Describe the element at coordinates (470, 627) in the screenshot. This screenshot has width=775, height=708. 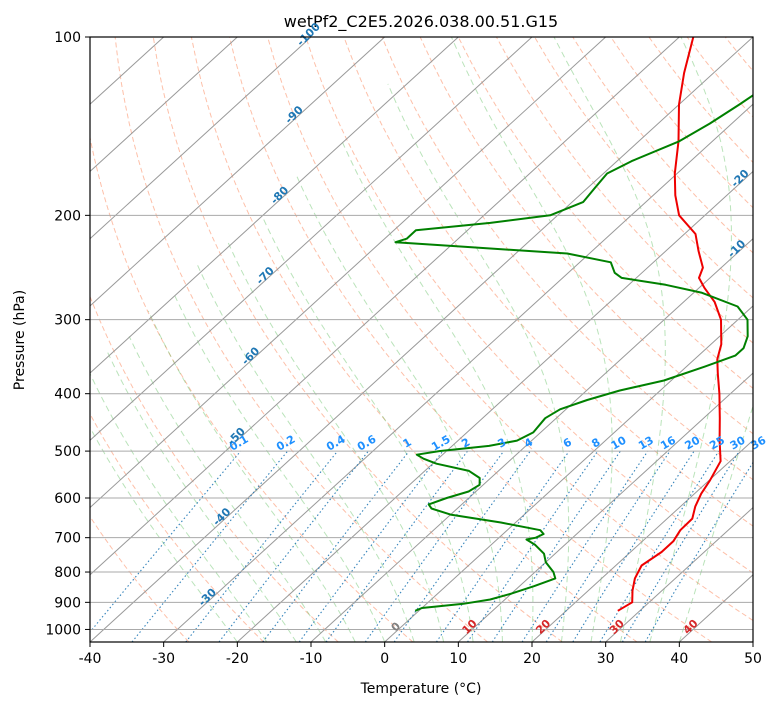
I see `isotherm-label: 10` at that location.